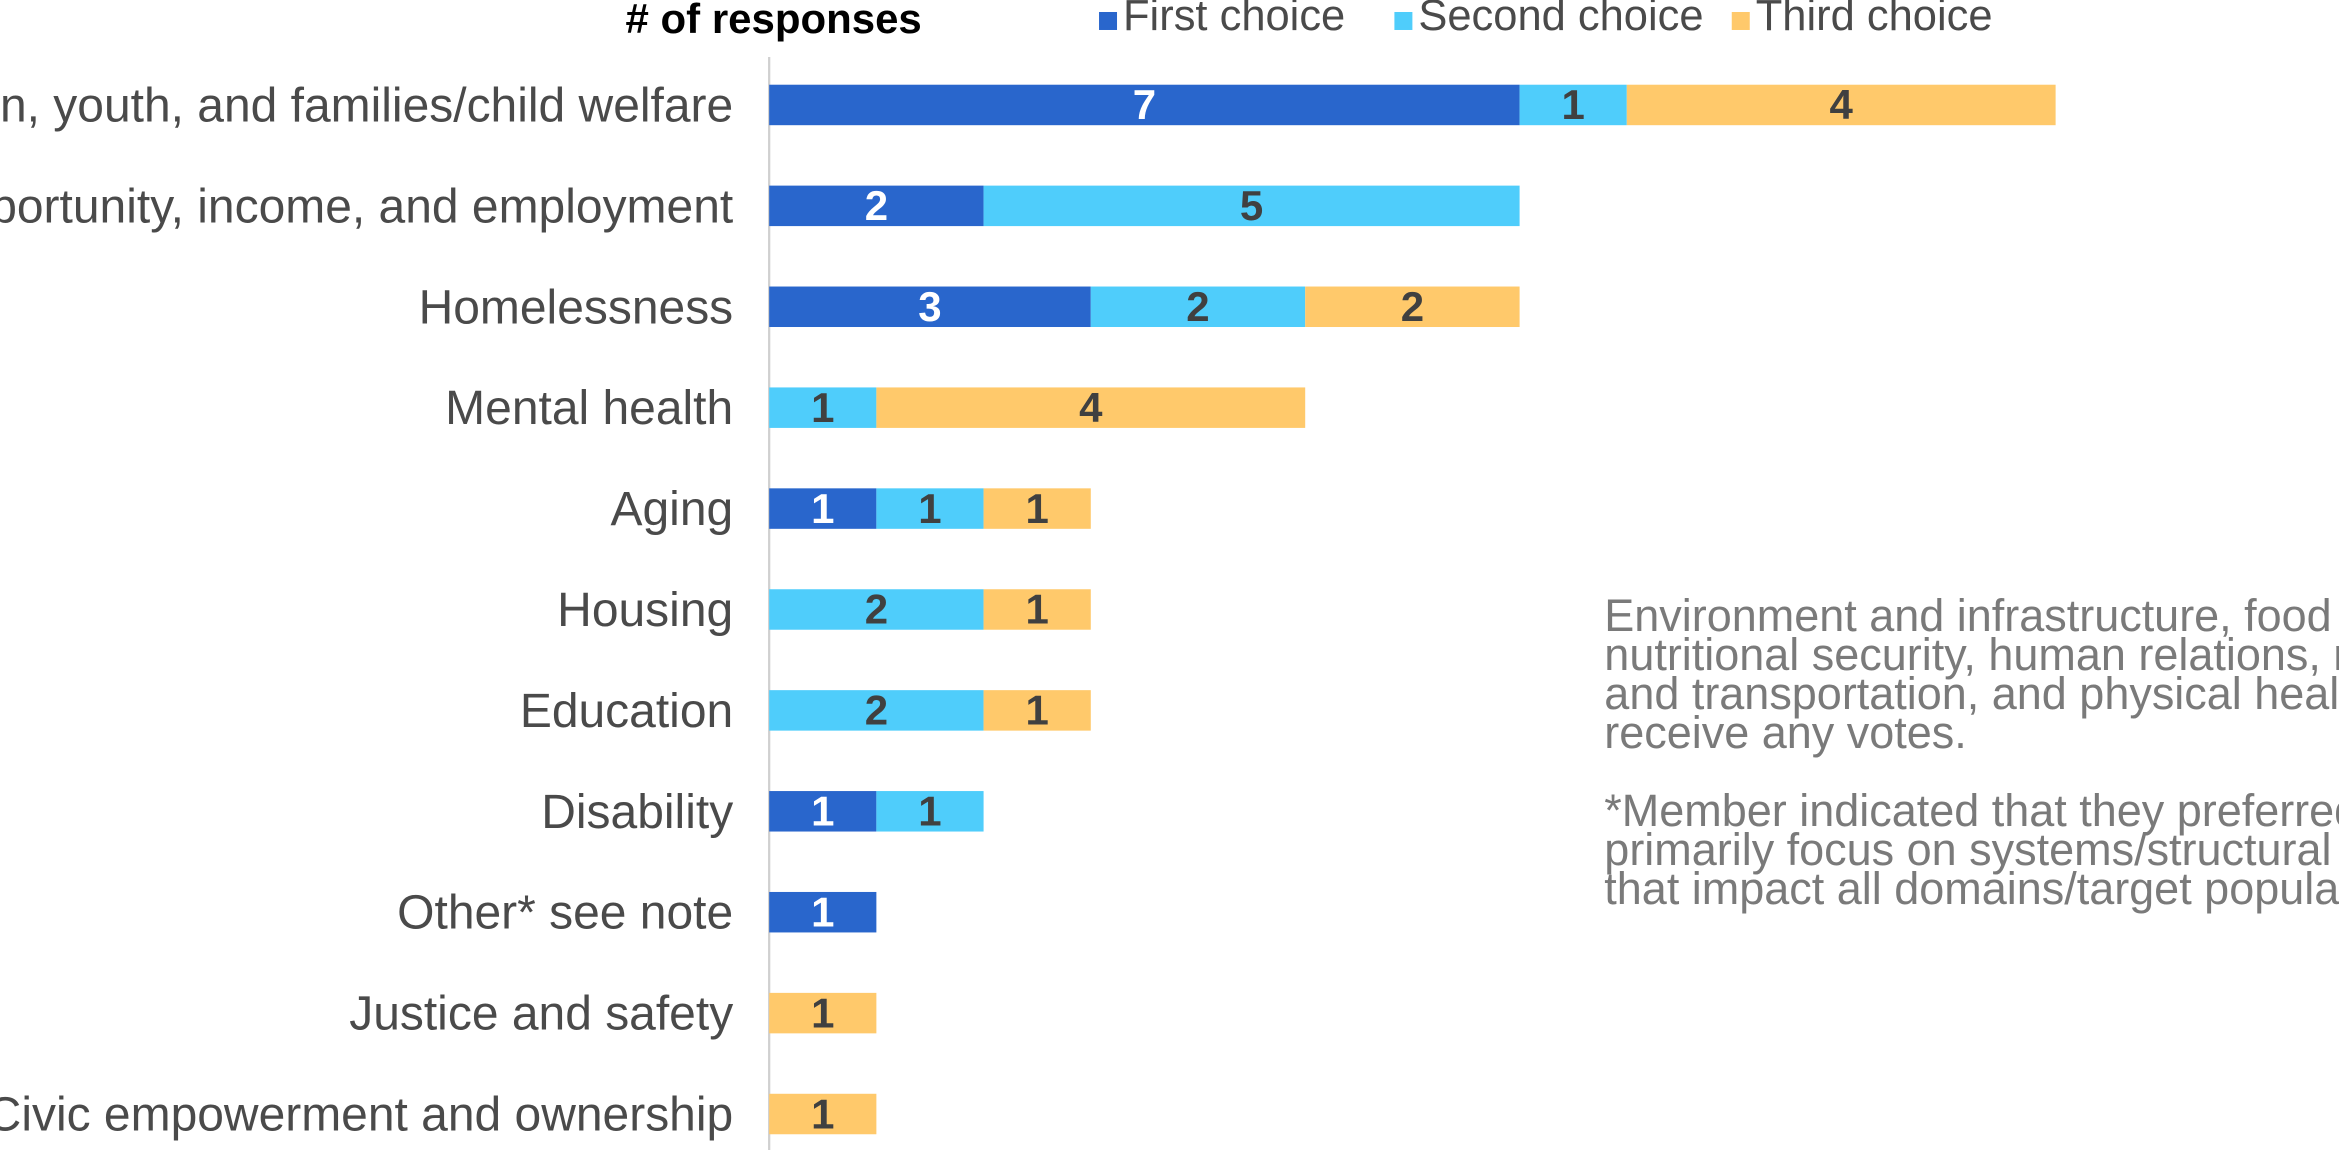 This screenshot has width=2339, height=1150. I want to click on bar-first-choice-economic-opportunity-income-and-employment, so click(876, 206).